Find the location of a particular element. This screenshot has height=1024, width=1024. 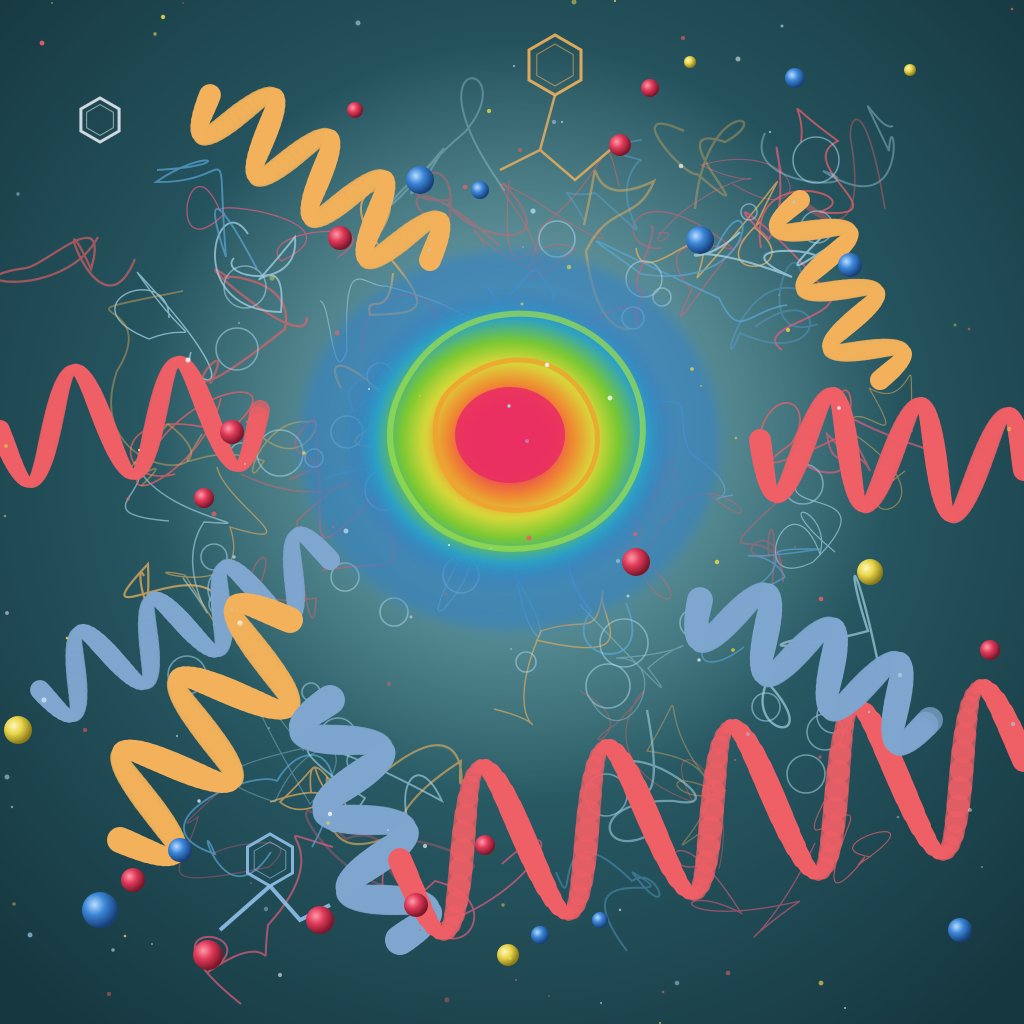

helix-gold-bottom-left is located at coordinates (205, 729).